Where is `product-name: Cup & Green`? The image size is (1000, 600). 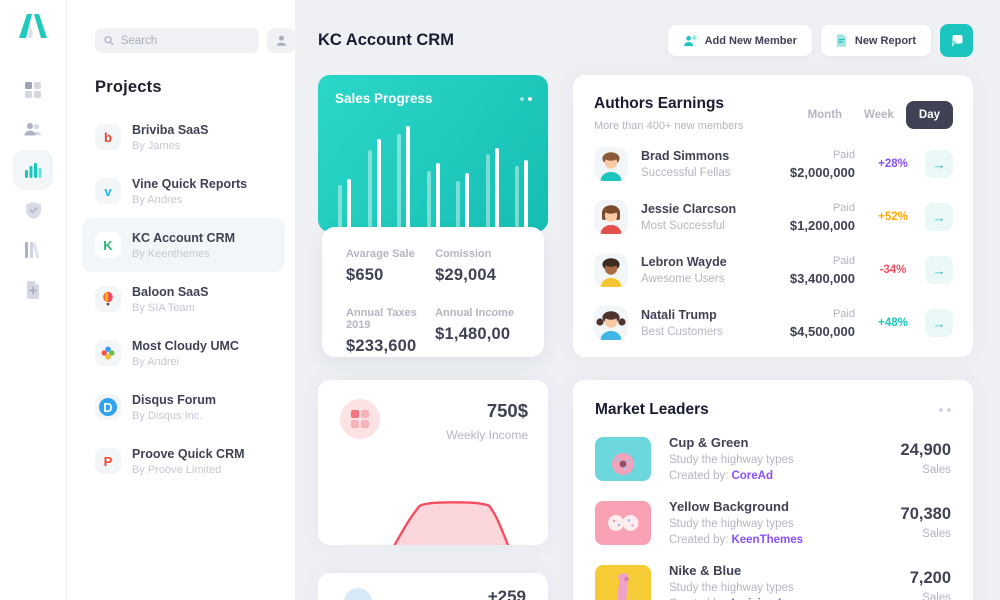
product-name: Cup & Green is located at coordinates (709, 442).